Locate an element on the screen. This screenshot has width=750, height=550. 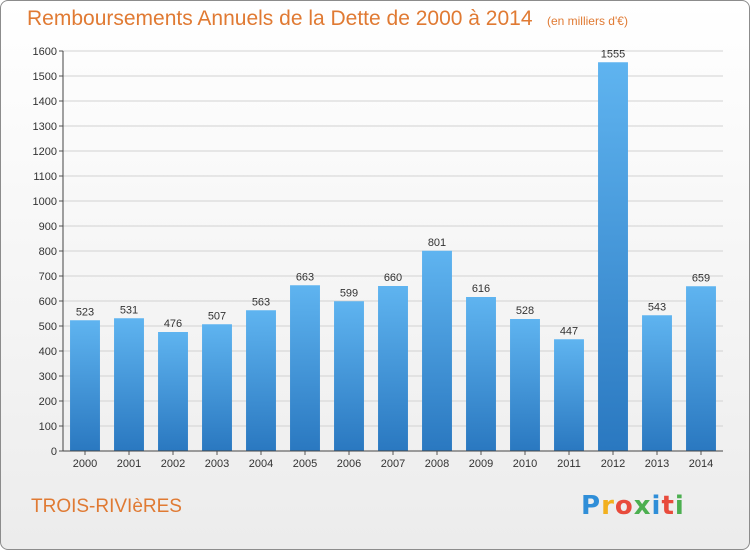
y-tick-label: 1000 is located at coordinates (45, 202).